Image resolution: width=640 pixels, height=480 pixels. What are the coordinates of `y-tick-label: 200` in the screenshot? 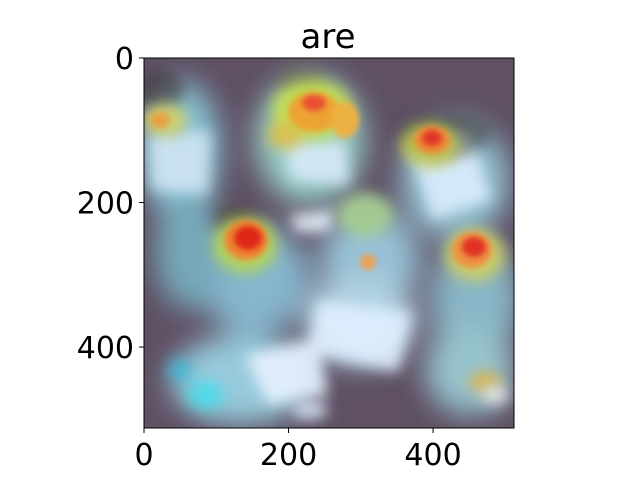 It's located at (105, 204).